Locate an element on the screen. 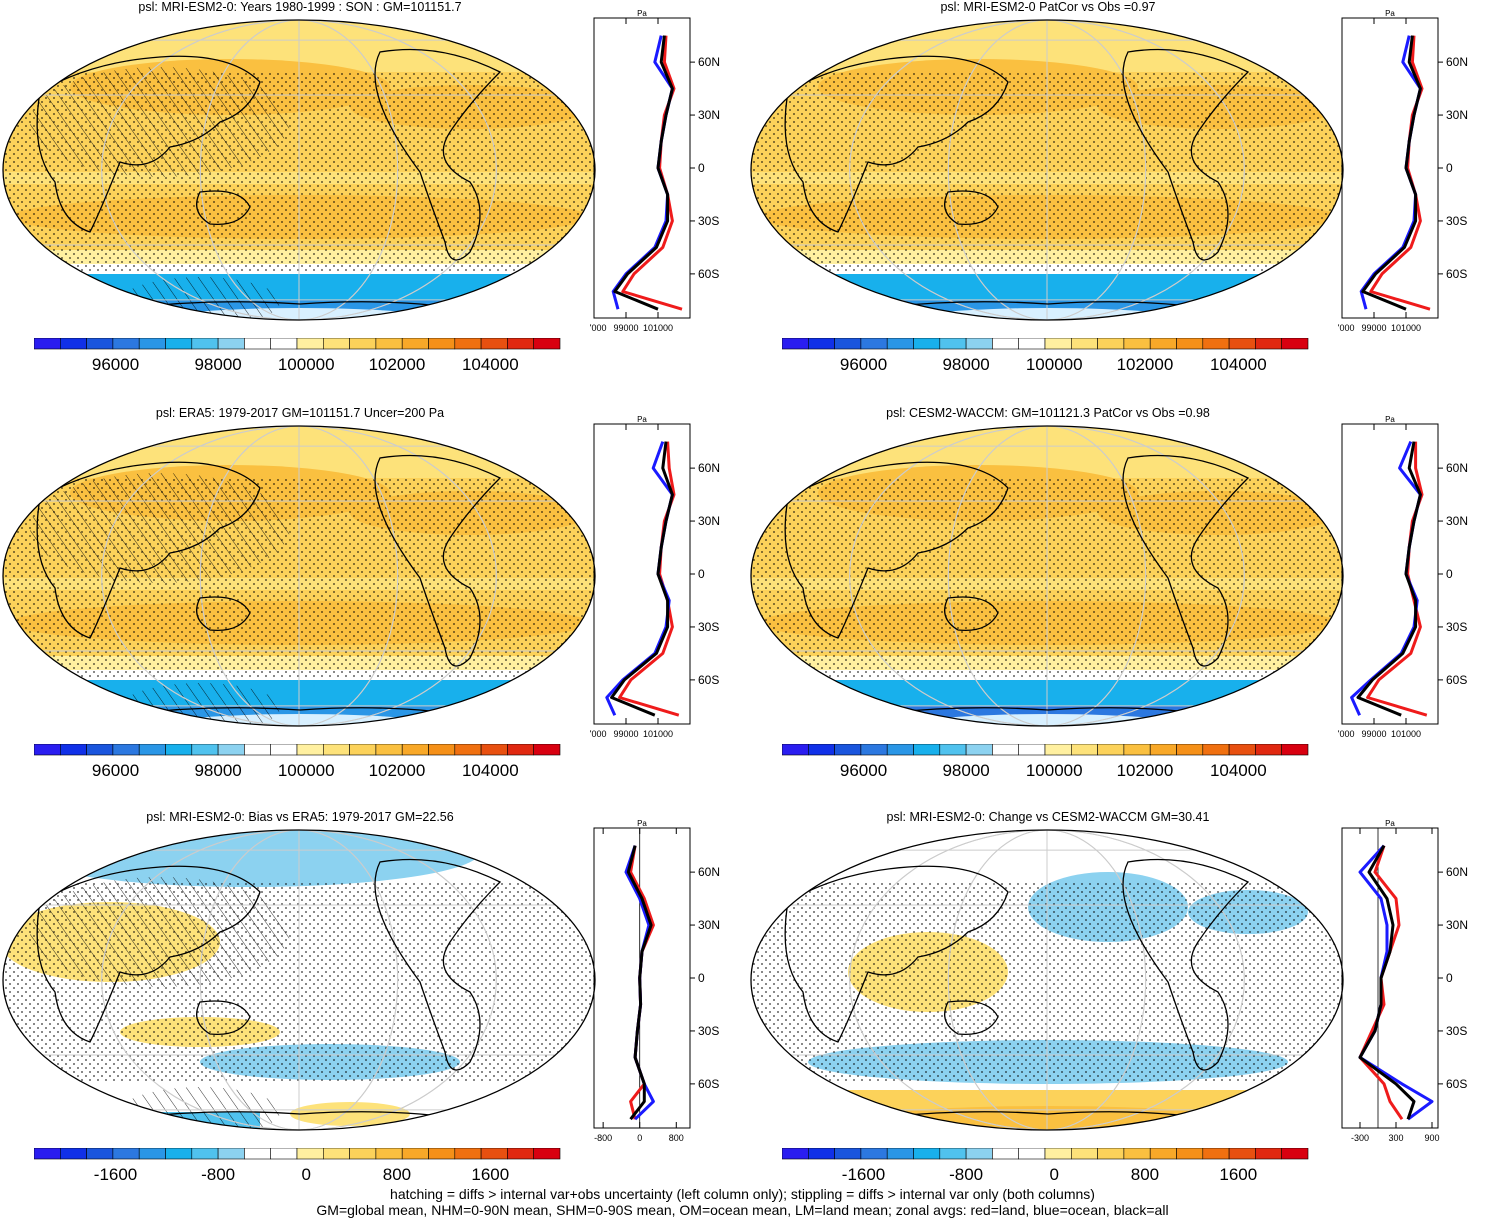 The image size is (1485, 1218). profile-x-label: 0 is located at coordinates (639, 1138).